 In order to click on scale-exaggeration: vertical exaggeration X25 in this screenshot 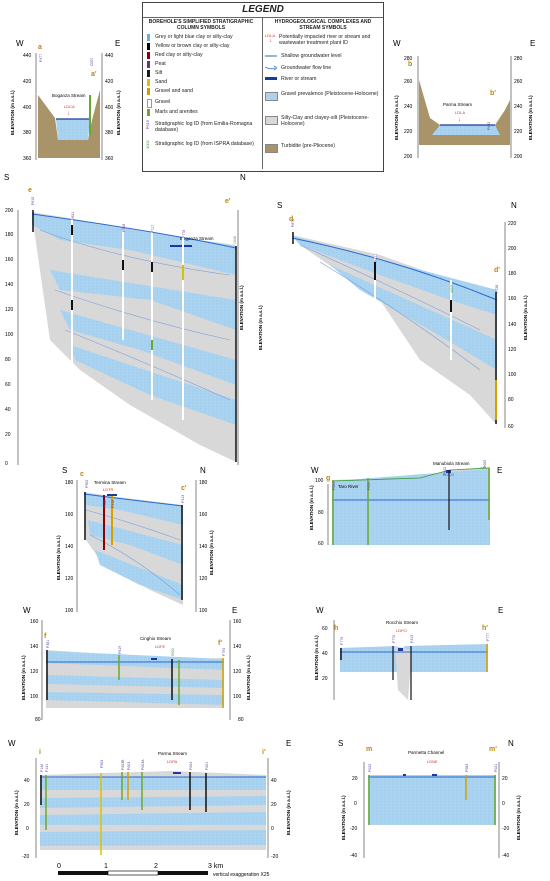, I will do `click(241, 875)`.